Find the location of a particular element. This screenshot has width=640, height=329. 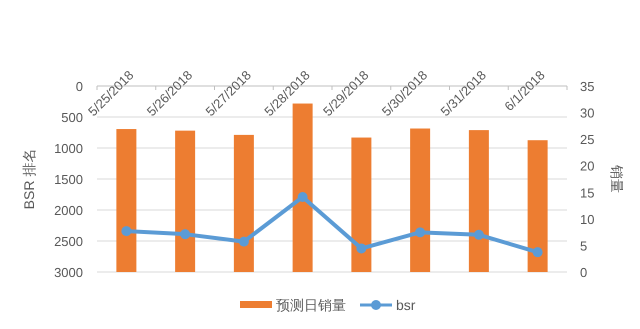

y-tick-label: 1000 is located at coordinates (68, 148).